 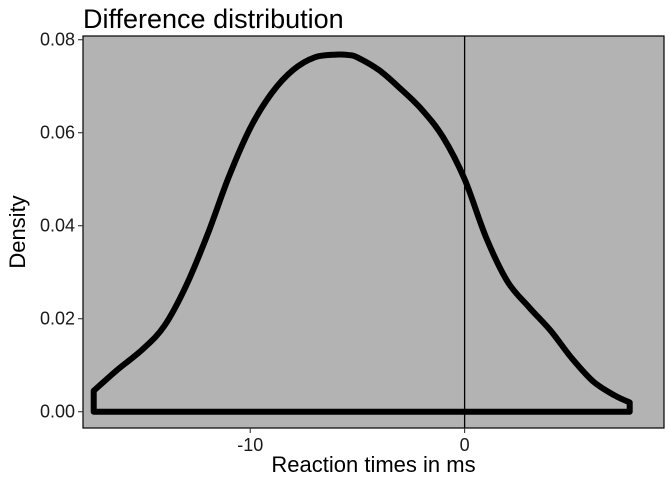 What do you see at coordinates (373, 464) in the screenshot?
I see `x-axis-title: Reaction times in ms` at bounding box center [373, 464].